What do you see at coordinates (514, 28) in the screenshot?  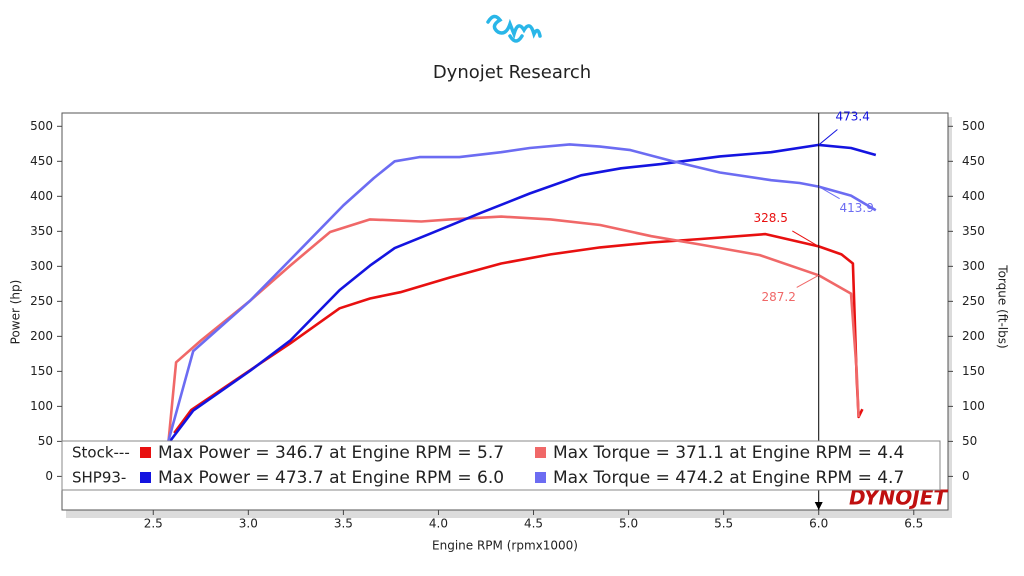 I see `logo` at bounding box center [514, 28].